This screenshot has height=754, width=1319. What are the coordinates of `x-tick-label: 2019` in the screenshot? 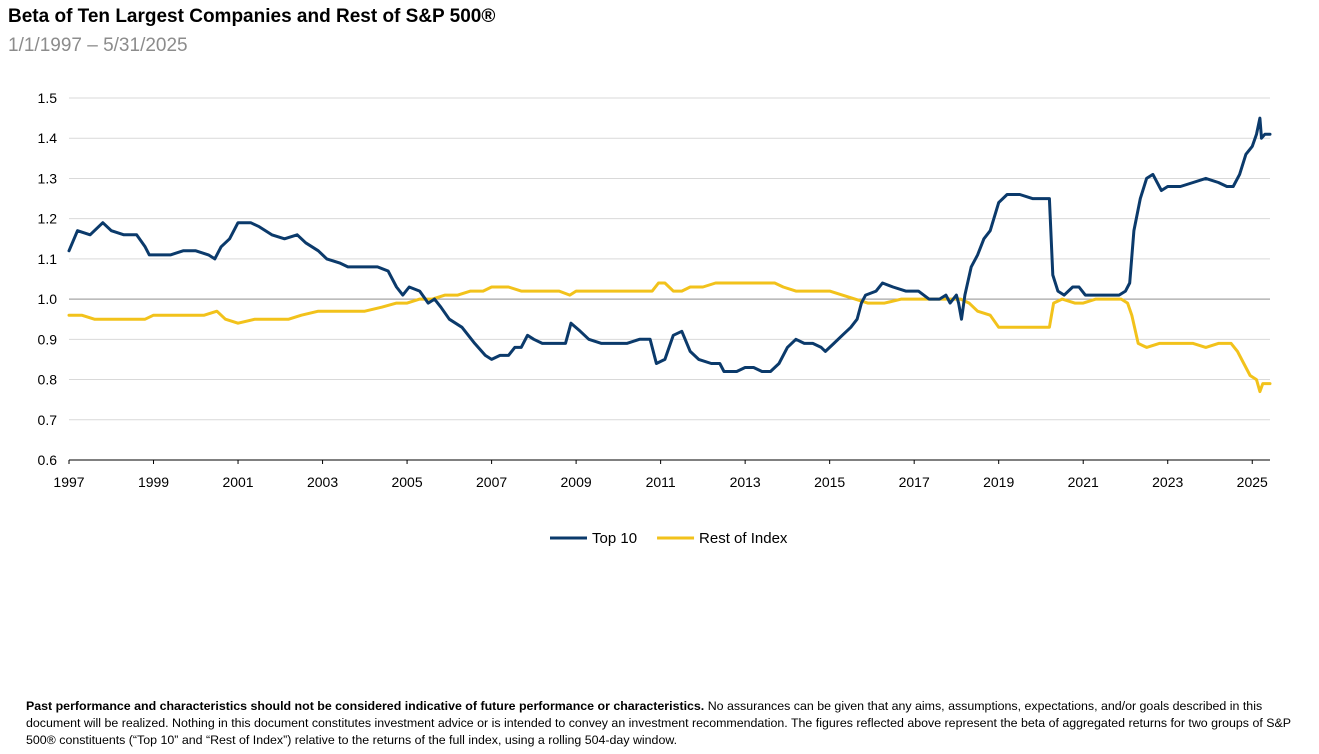 It's located at (998, 482).